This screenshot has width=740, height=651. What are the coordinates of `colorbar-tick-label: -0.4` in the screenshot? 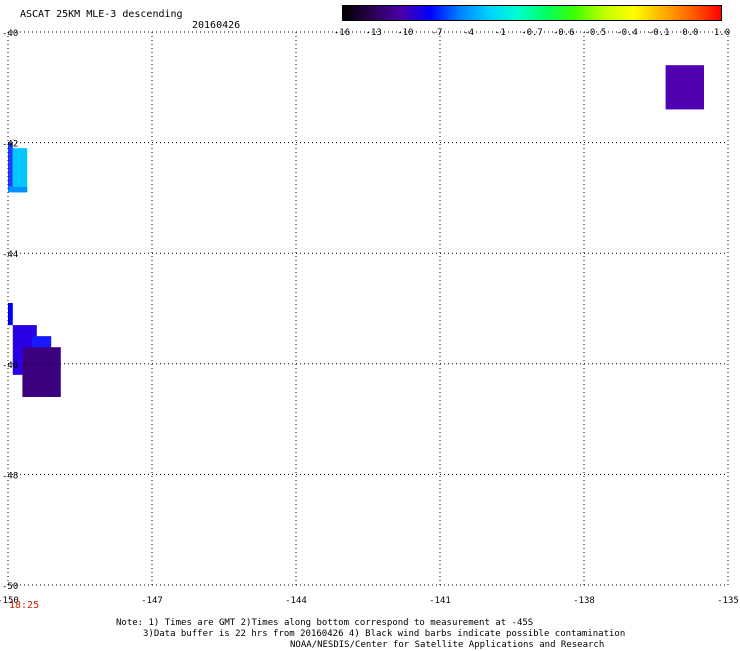 It's located at (627, 33).